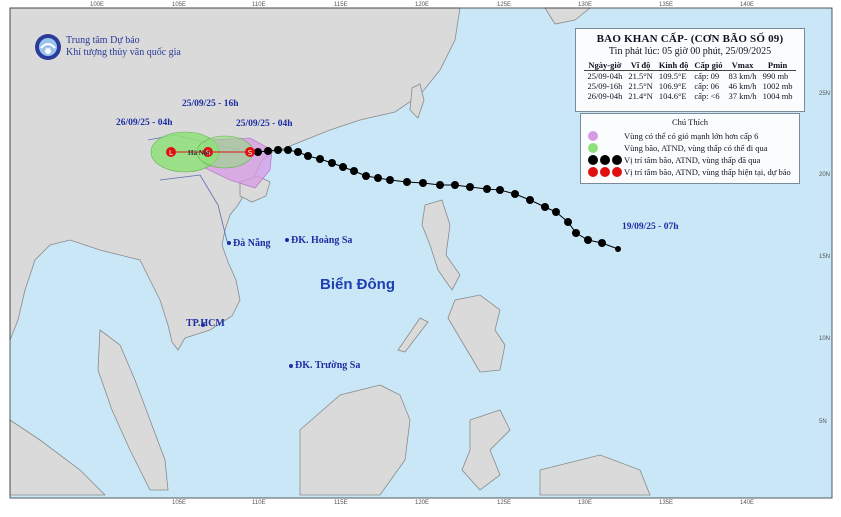 This screenshot has width=841, height=517. I want to click on land-malay, so click(133, 410).